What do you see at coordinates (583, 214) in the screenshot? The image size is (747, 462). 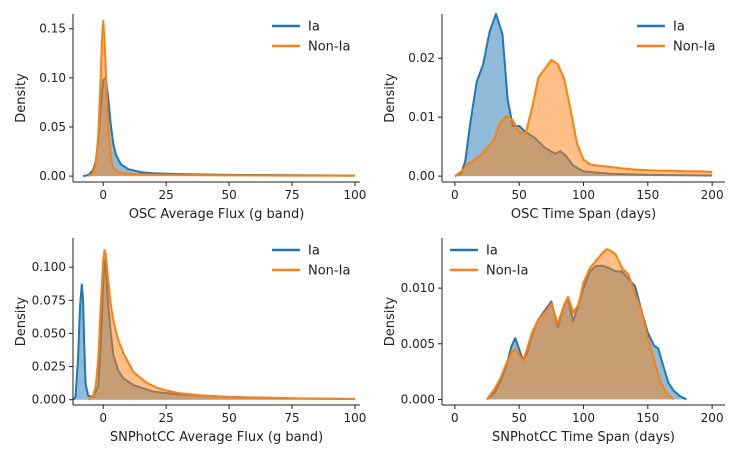 I see `x-axis-label: OSC Time Span (days)` at bounding box center [583, 214].